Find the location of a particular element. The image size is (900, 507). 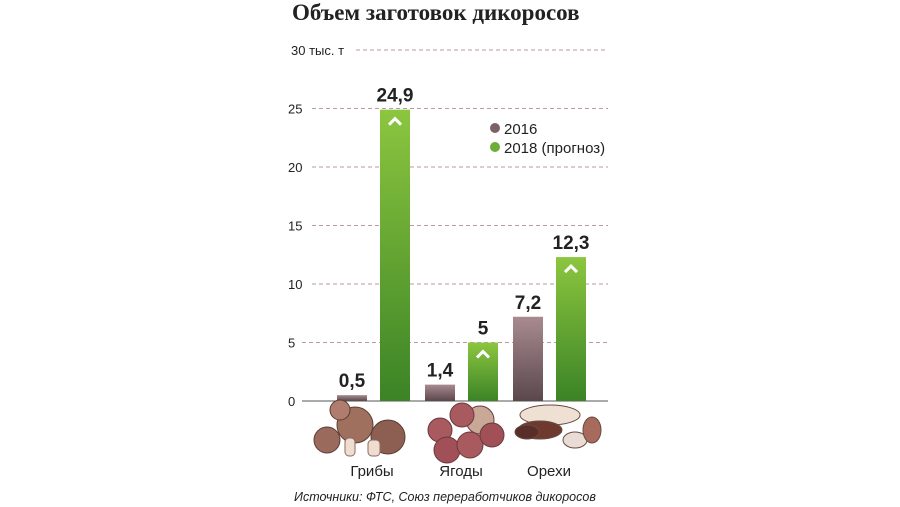

chart-title: Объем заготовок дикоросов is located at coordinates (436, 12).